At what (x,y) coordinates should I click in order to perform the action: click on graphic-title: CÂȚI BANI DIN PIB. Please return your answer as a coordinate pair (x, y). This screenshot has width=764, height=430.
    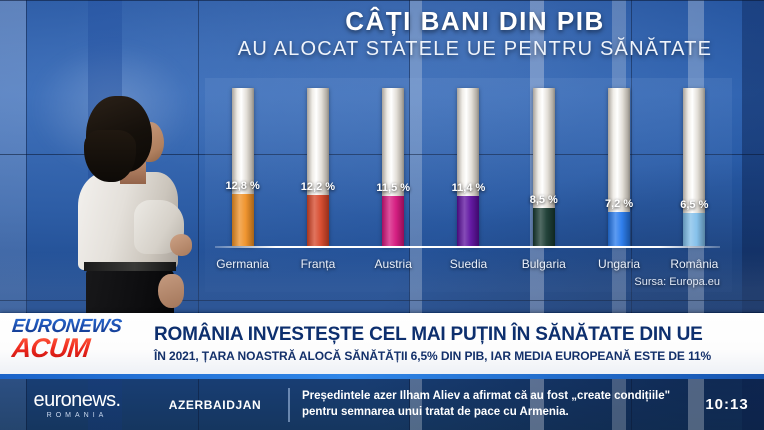
    Looking at the image, I should click on (475, 21).